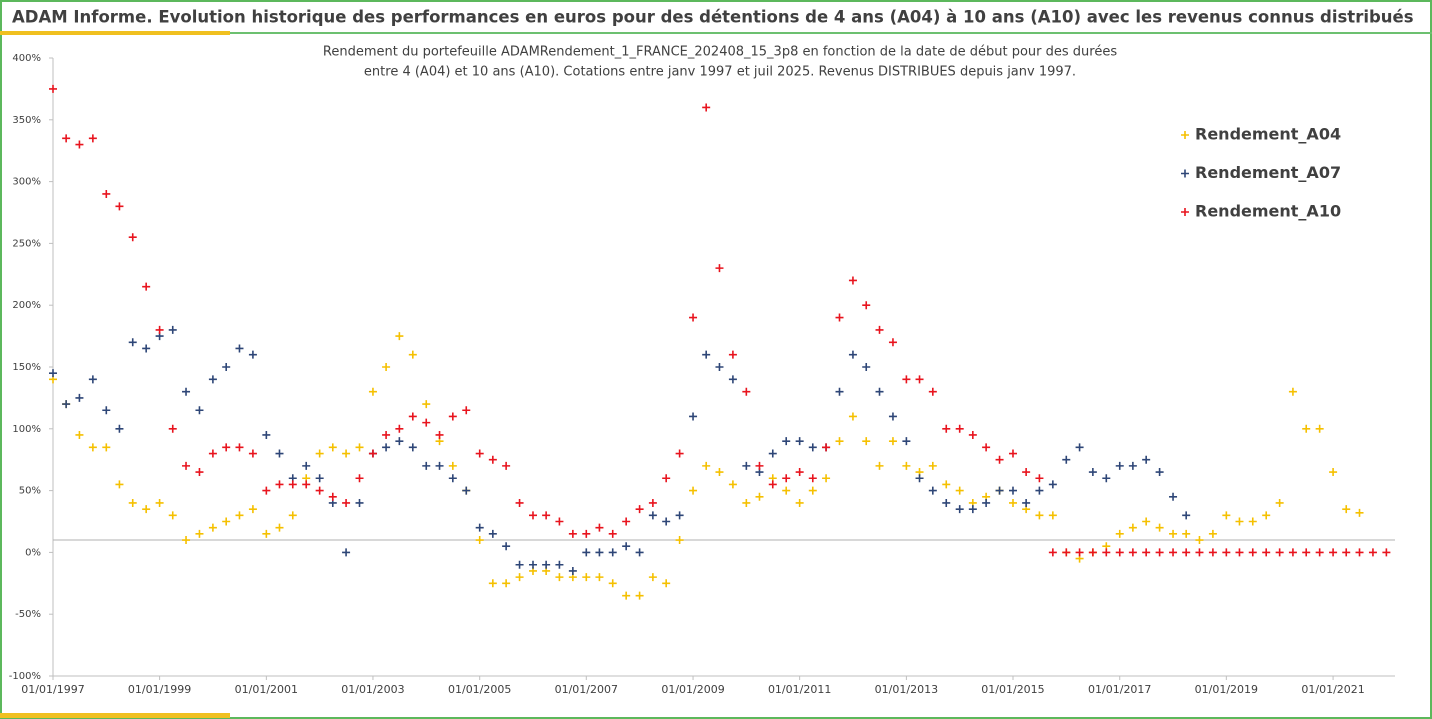  I want to click on y-tick-label: 300%, so click(26, 182).